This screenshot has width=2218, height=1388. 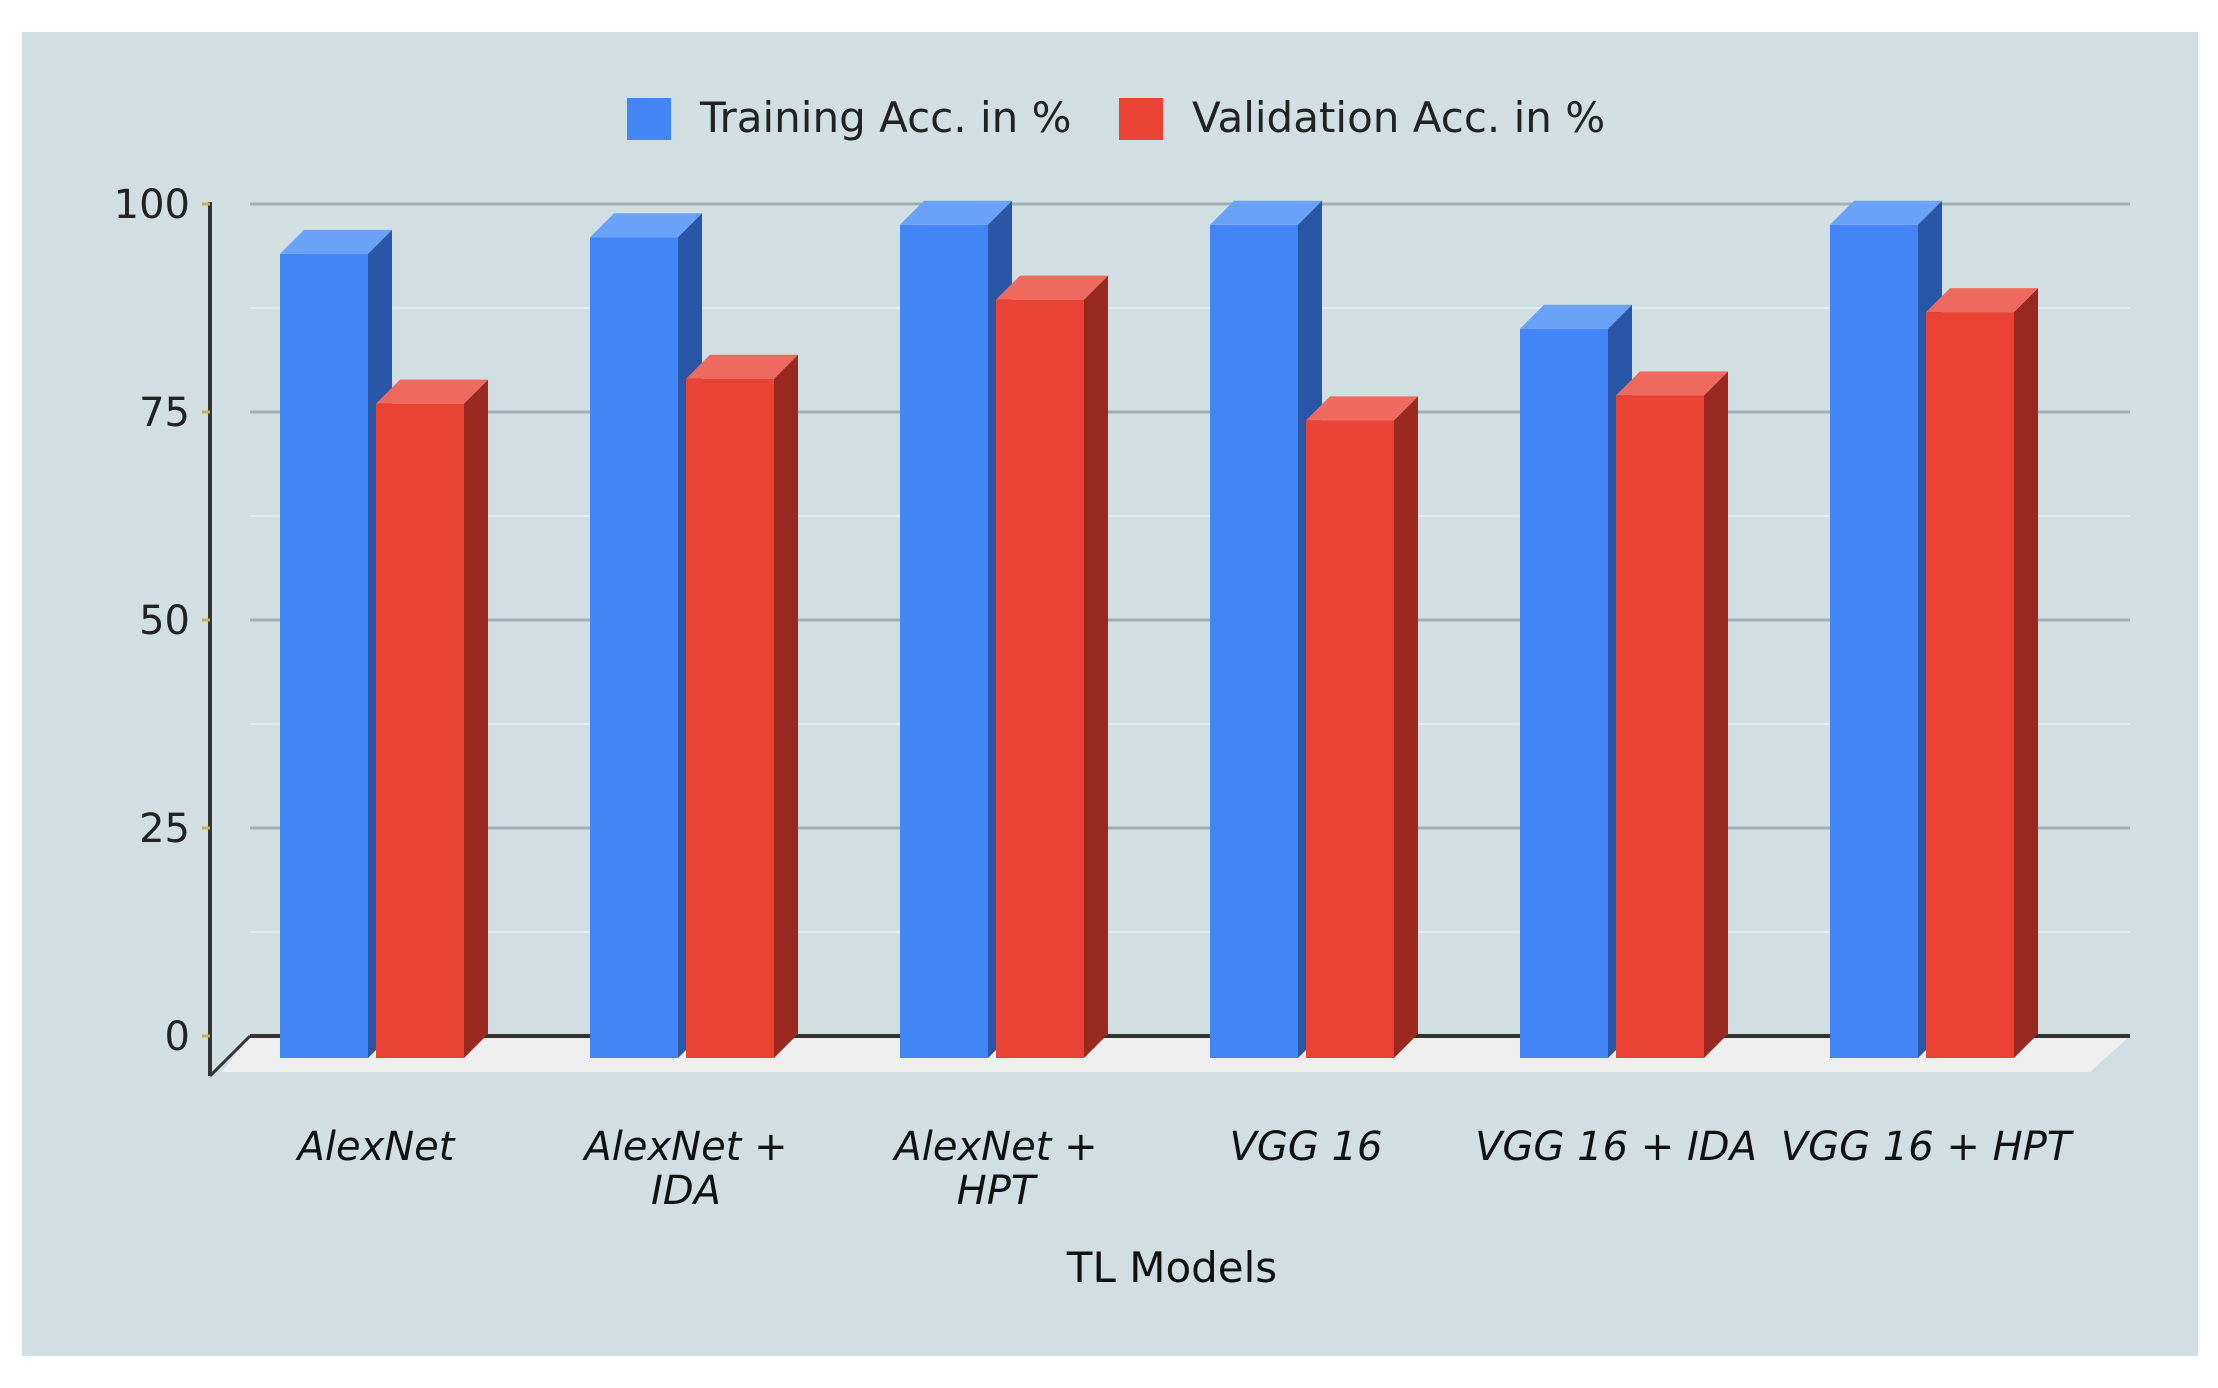 I want to click on x-tick-label-line: VGG 16, so click(x=1306, y=1147).